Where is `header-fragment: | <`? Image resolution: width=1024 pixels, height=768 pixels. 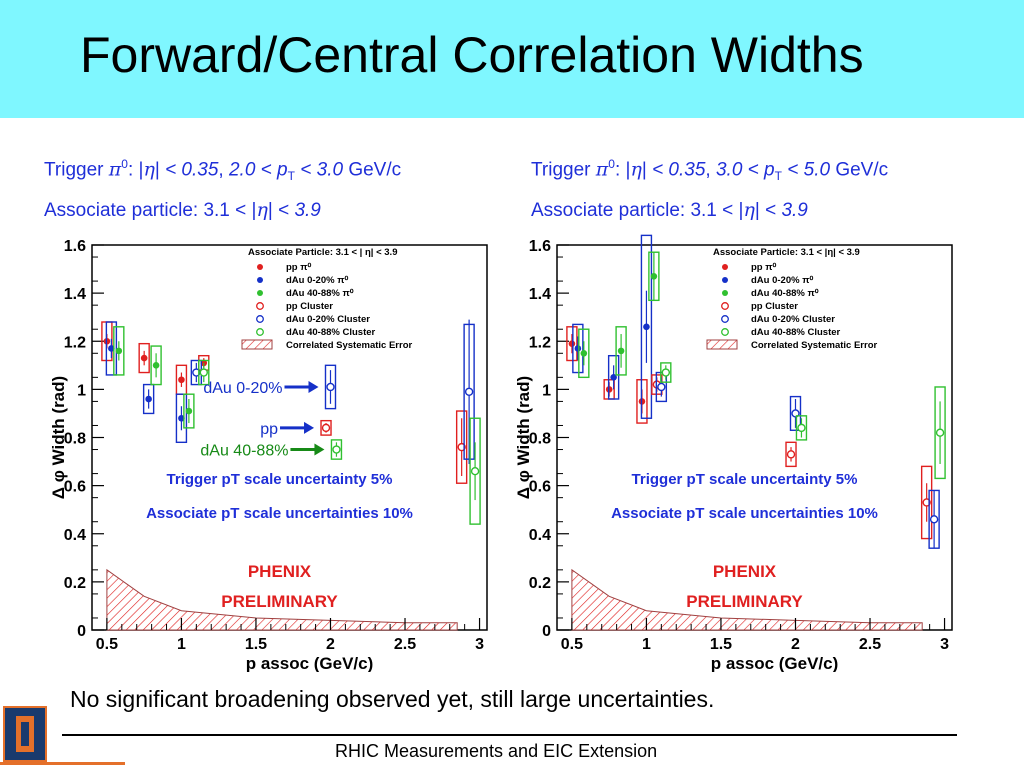
header-fragment: | < is located at coordinates (768, 210).